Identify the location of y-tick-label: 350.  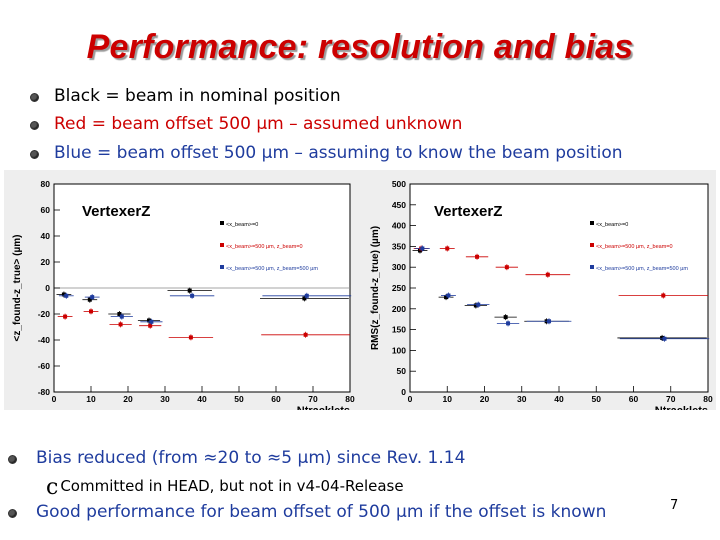
(399, 246).